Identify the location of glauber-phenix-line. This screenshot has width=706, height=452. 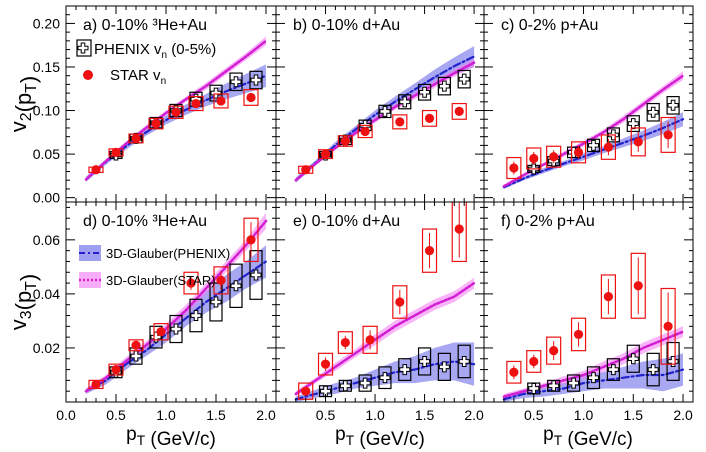
(593, 153).